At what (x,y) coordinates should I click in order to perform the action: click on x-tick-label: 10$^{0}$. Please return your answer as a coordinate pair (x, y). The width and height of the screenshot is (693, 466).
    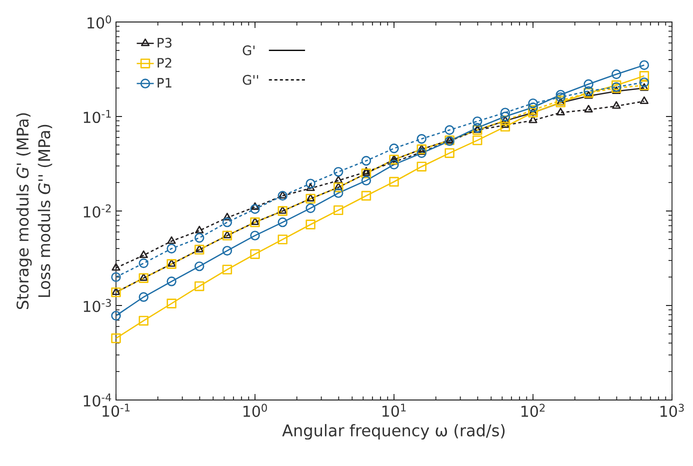
    Looking at the image, I should click on (255, 410).